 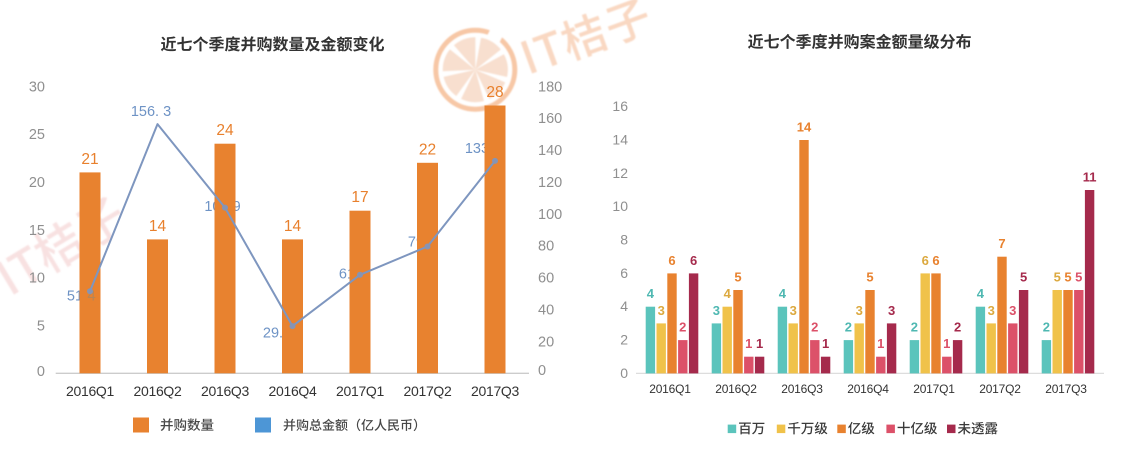 I want to click on svg-text: 24, so click(x=225, y=130).